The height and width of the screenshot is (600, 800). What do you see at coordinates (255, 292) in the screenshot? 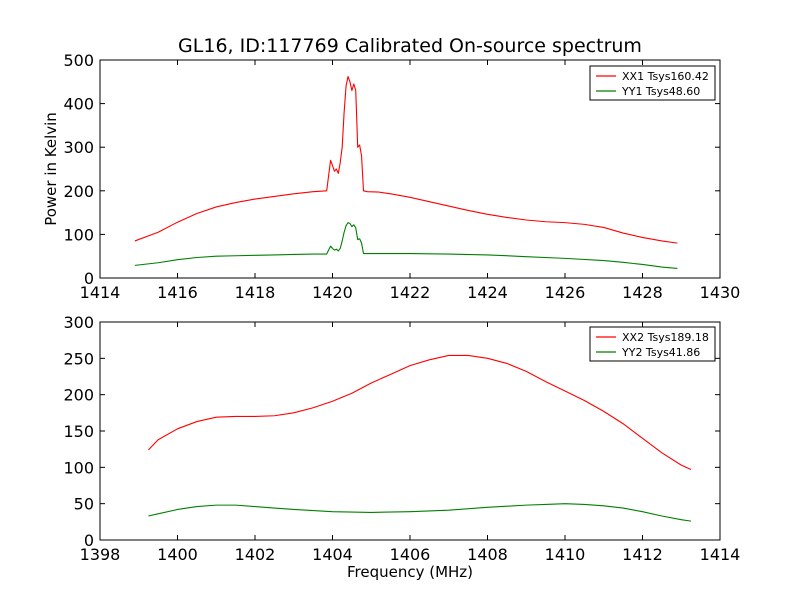
I see `panel1-xtick-label: 1418` at bounding box center [255, 292].